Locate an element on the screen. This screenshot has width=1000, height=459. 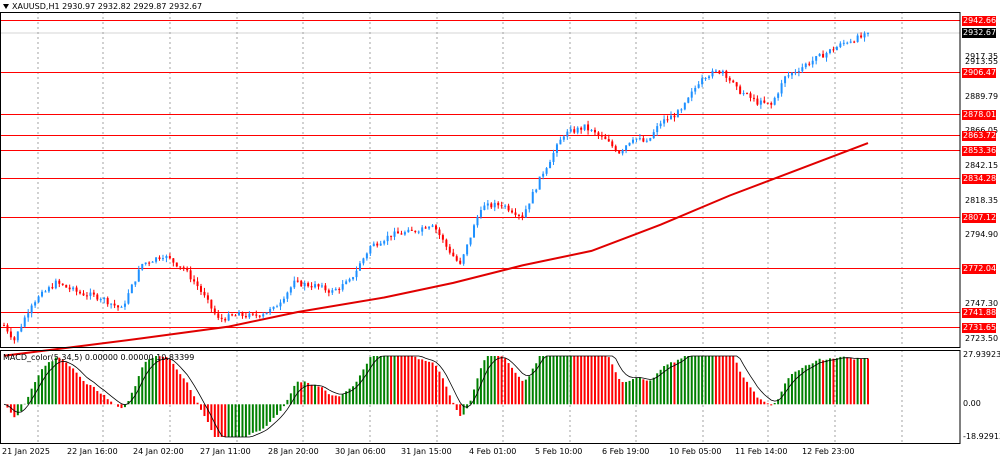
time-tick-label: 4 Feb 01:00 is located at coordinates (493, 451).